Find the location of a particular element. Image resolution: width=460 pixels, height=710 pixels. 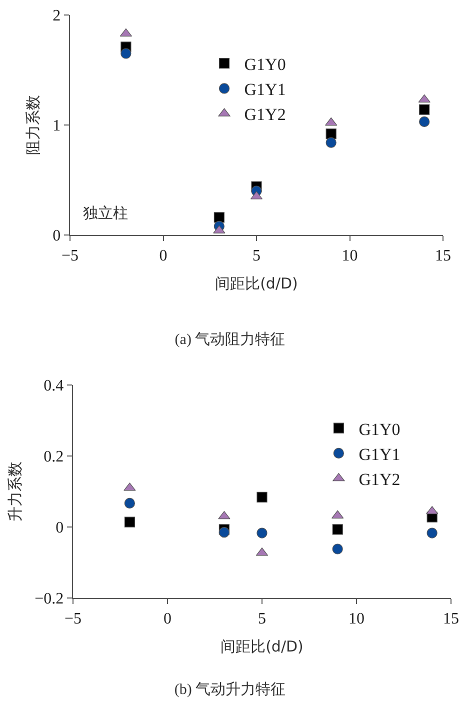

y-axis-title: 升力系数 is located at coordinates (15, 492).